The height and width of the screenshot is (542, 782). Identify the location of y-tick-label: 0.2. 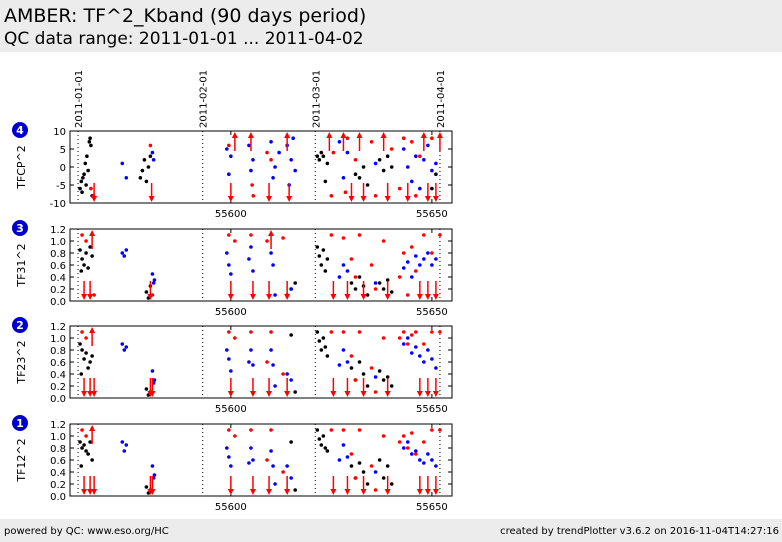
(58, 290).